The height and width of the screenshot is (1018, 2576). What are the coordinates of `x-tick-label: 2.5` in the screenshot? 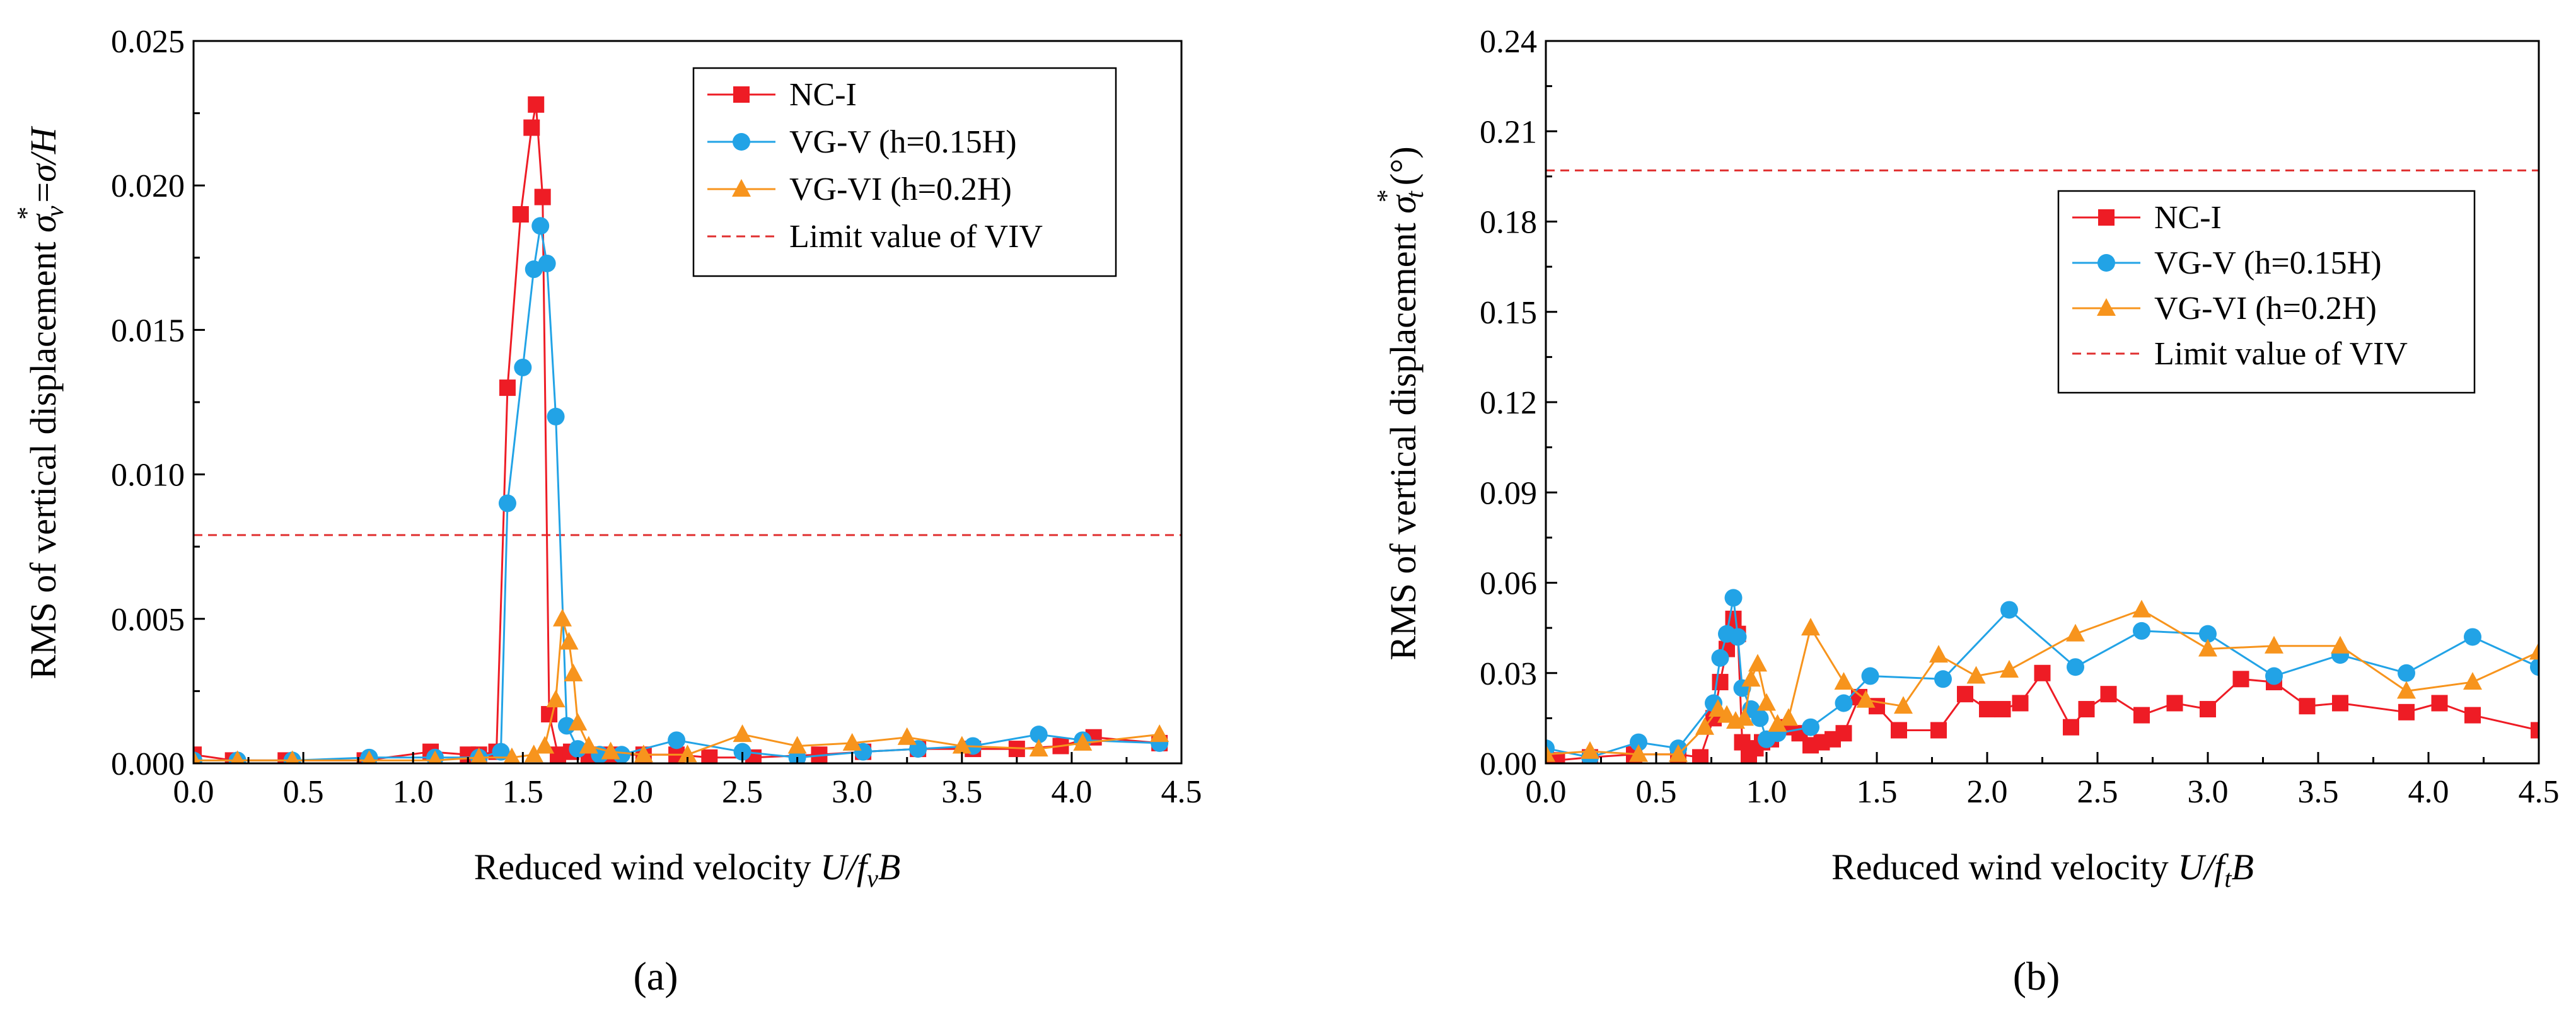 It's located at (2097, 792).